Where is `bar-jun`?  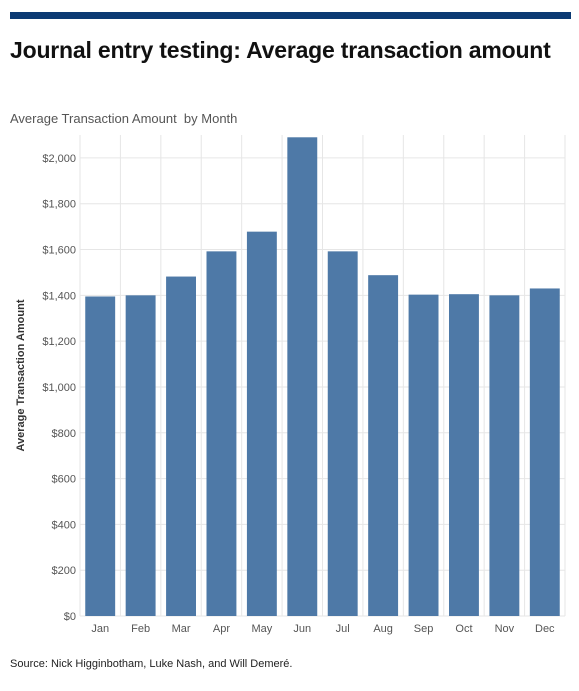
bar-jun is located at coordinates (302, 377).